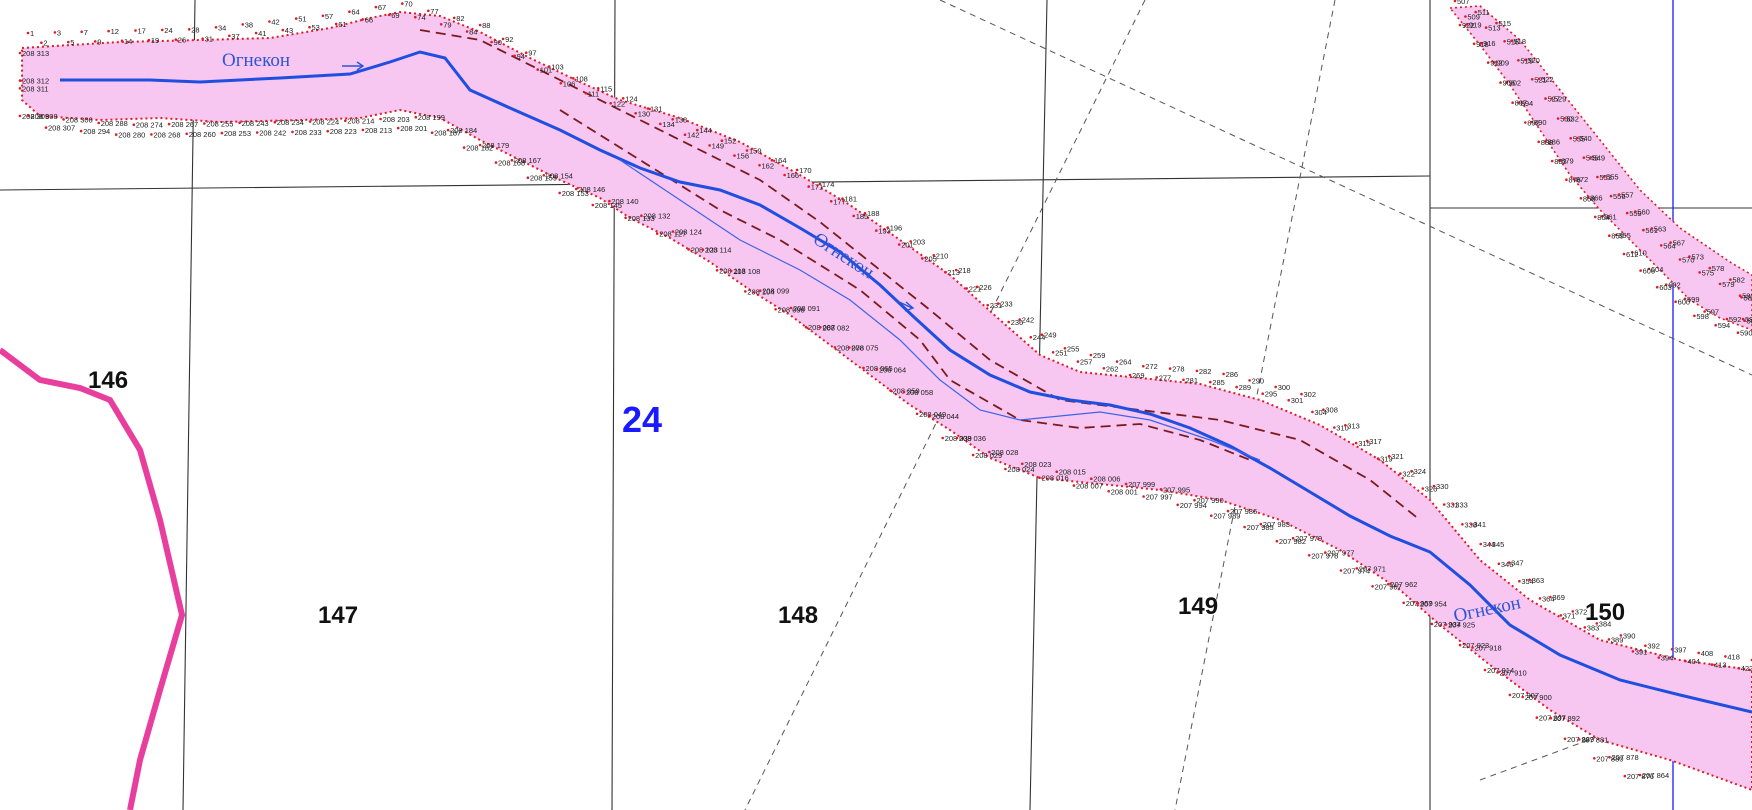 The width and height of the screenshot is (1752, 810). I want to click on point-number-label: 397, so click(1680, 649).